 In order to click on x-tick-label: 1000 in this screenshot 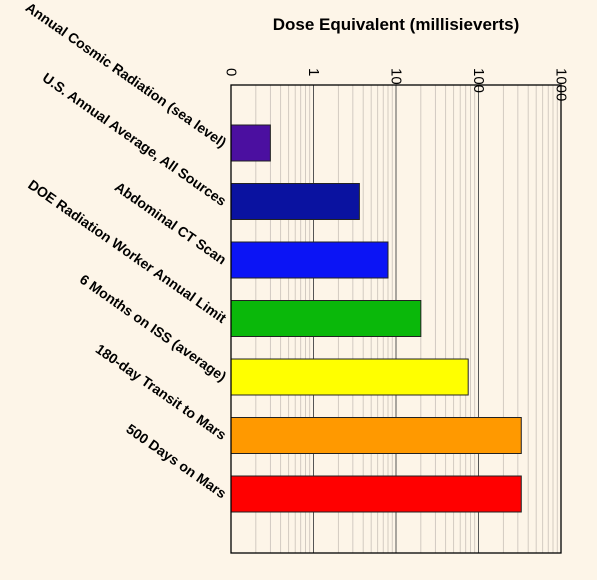, I will do `click(561, 84)`.